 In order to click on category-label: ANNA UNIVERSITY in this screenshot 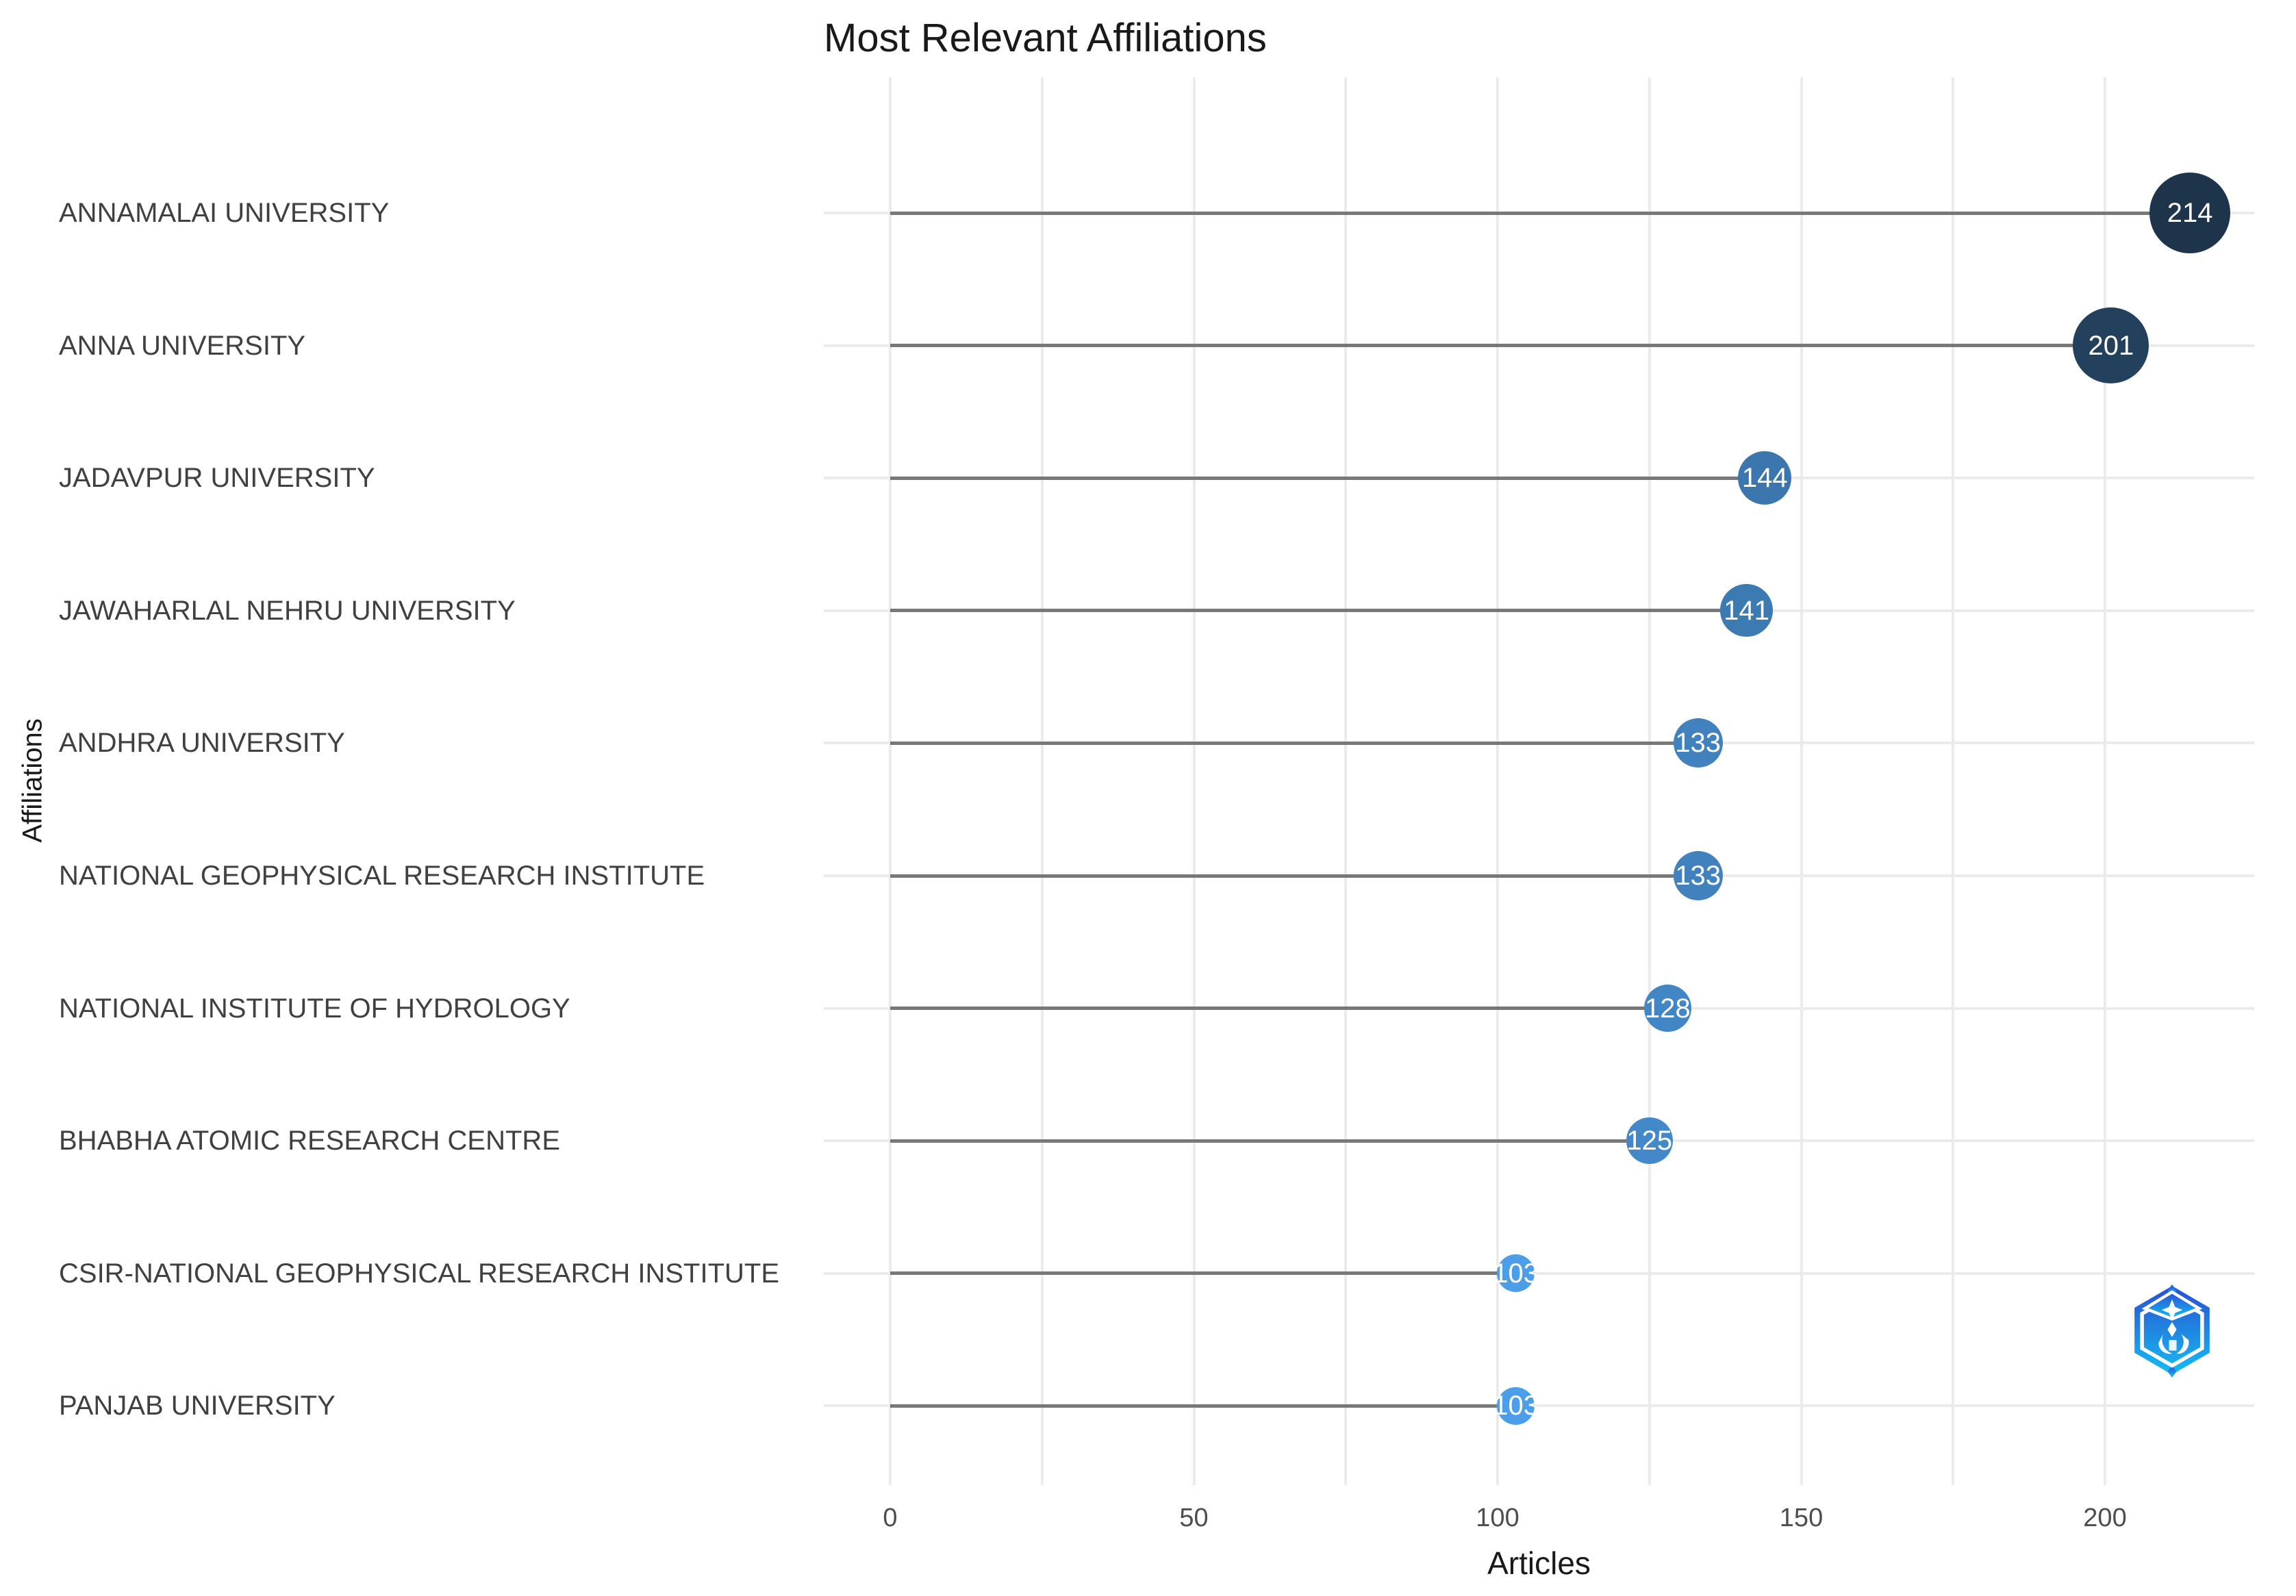, I will do `click(183, 345)`.